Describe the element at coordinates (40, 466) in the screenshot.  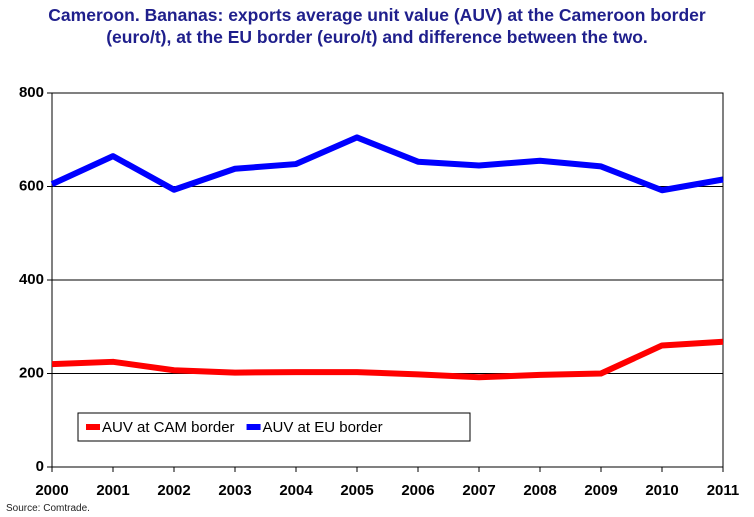
I see `y-tick-label: 0` at that location.